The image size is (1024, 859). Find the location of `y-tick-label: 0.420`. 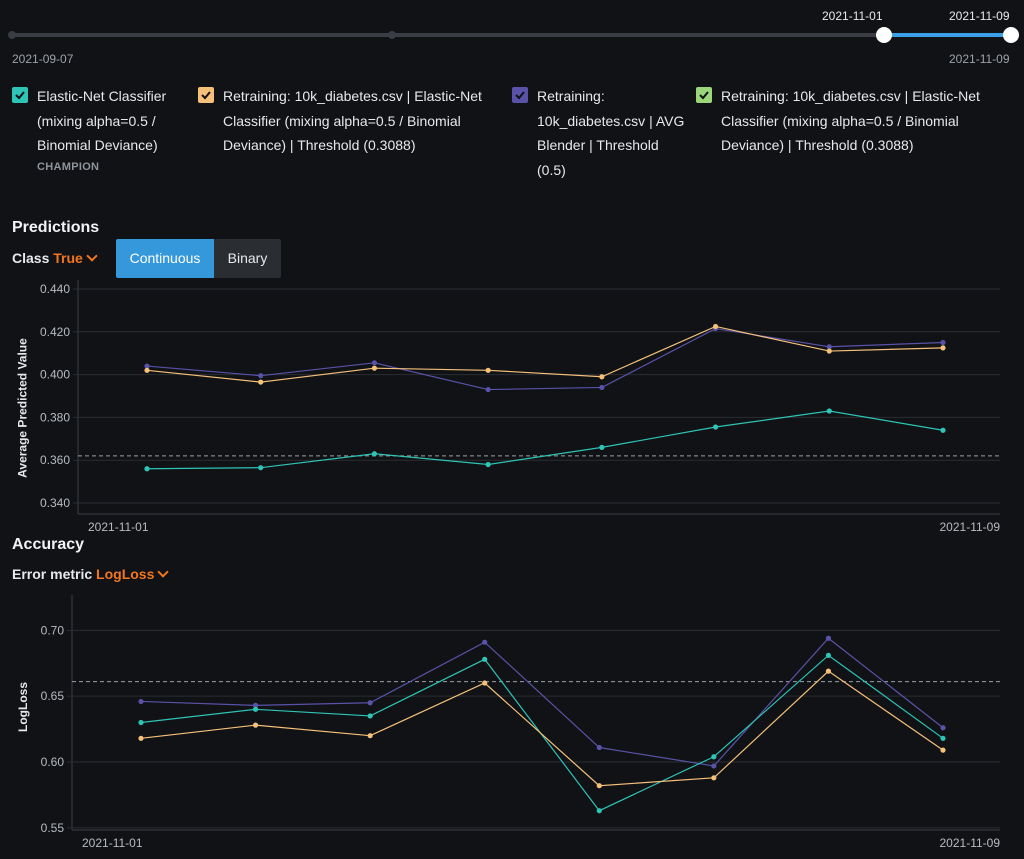

y-tick-label: 0.420 is located at coordinates (55, 332).